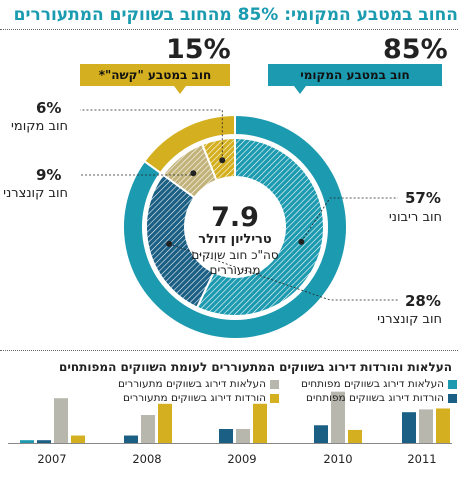  Describe the element at coordinates (198, 49) in the screenshot. I see `hard-debt-percent: 15%` at that location.